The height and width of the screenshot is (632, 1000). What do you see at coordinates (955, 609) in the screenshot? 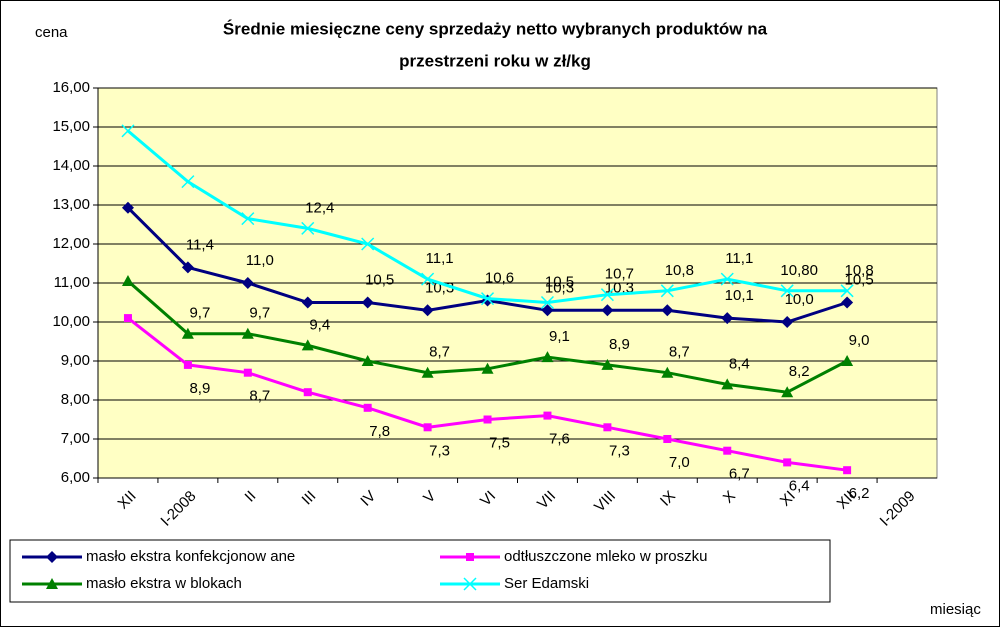
I see `x-axis-label: miesiąc` at bounding box center [955, 609].